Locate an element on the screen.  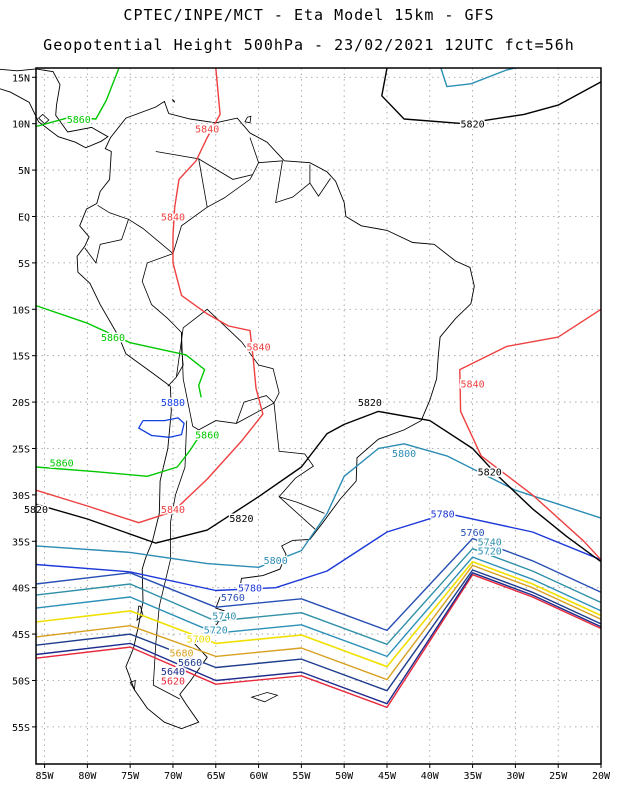
lat-tick-label: 5S is located at coordinates (24, 264).